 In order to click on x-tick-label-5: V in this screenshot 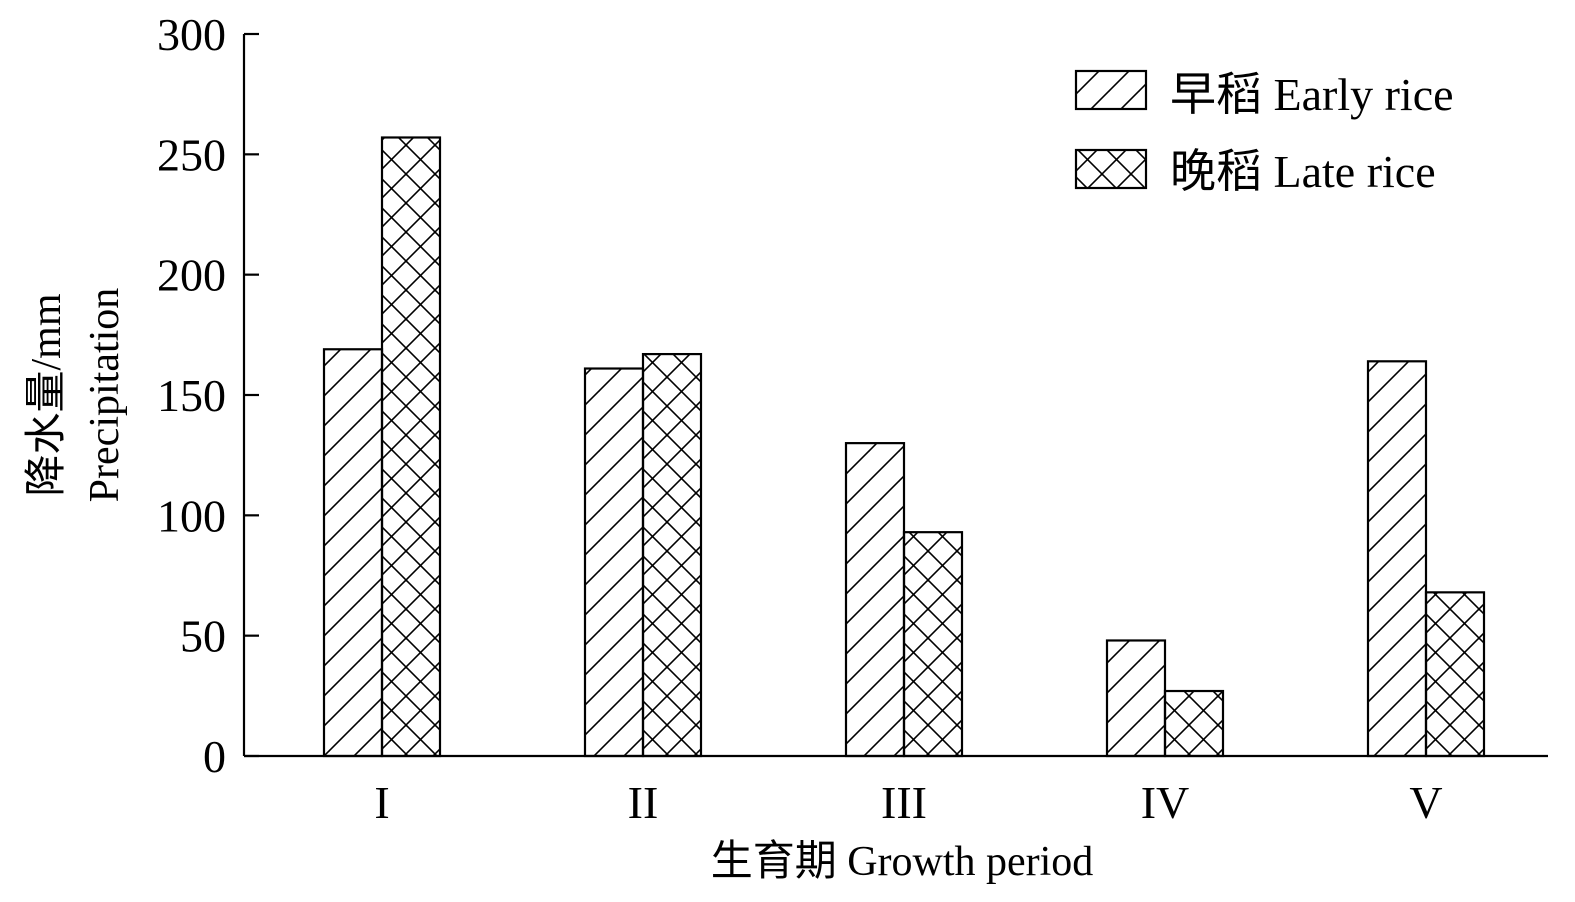, I will do `click(1425, 802)`.